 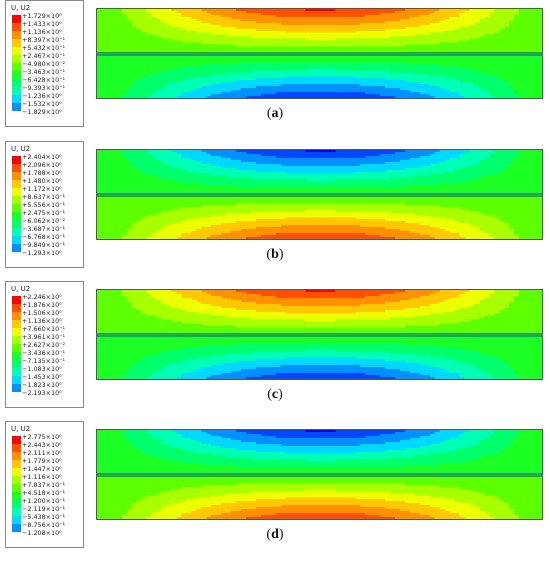 What do you see at coordinates (43, 337) in the screenshot?
I see `legend-tick-label: +3.961×10⁻¹` at bounding box center [43, 337].